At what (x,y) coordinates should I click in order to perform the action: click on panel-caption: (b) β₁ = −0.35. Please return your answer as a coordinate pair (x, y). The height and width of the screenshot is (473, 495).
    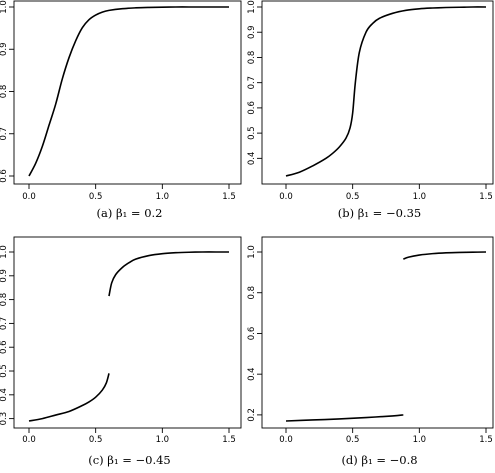
    Looking at the image, I should click on (379, 213).